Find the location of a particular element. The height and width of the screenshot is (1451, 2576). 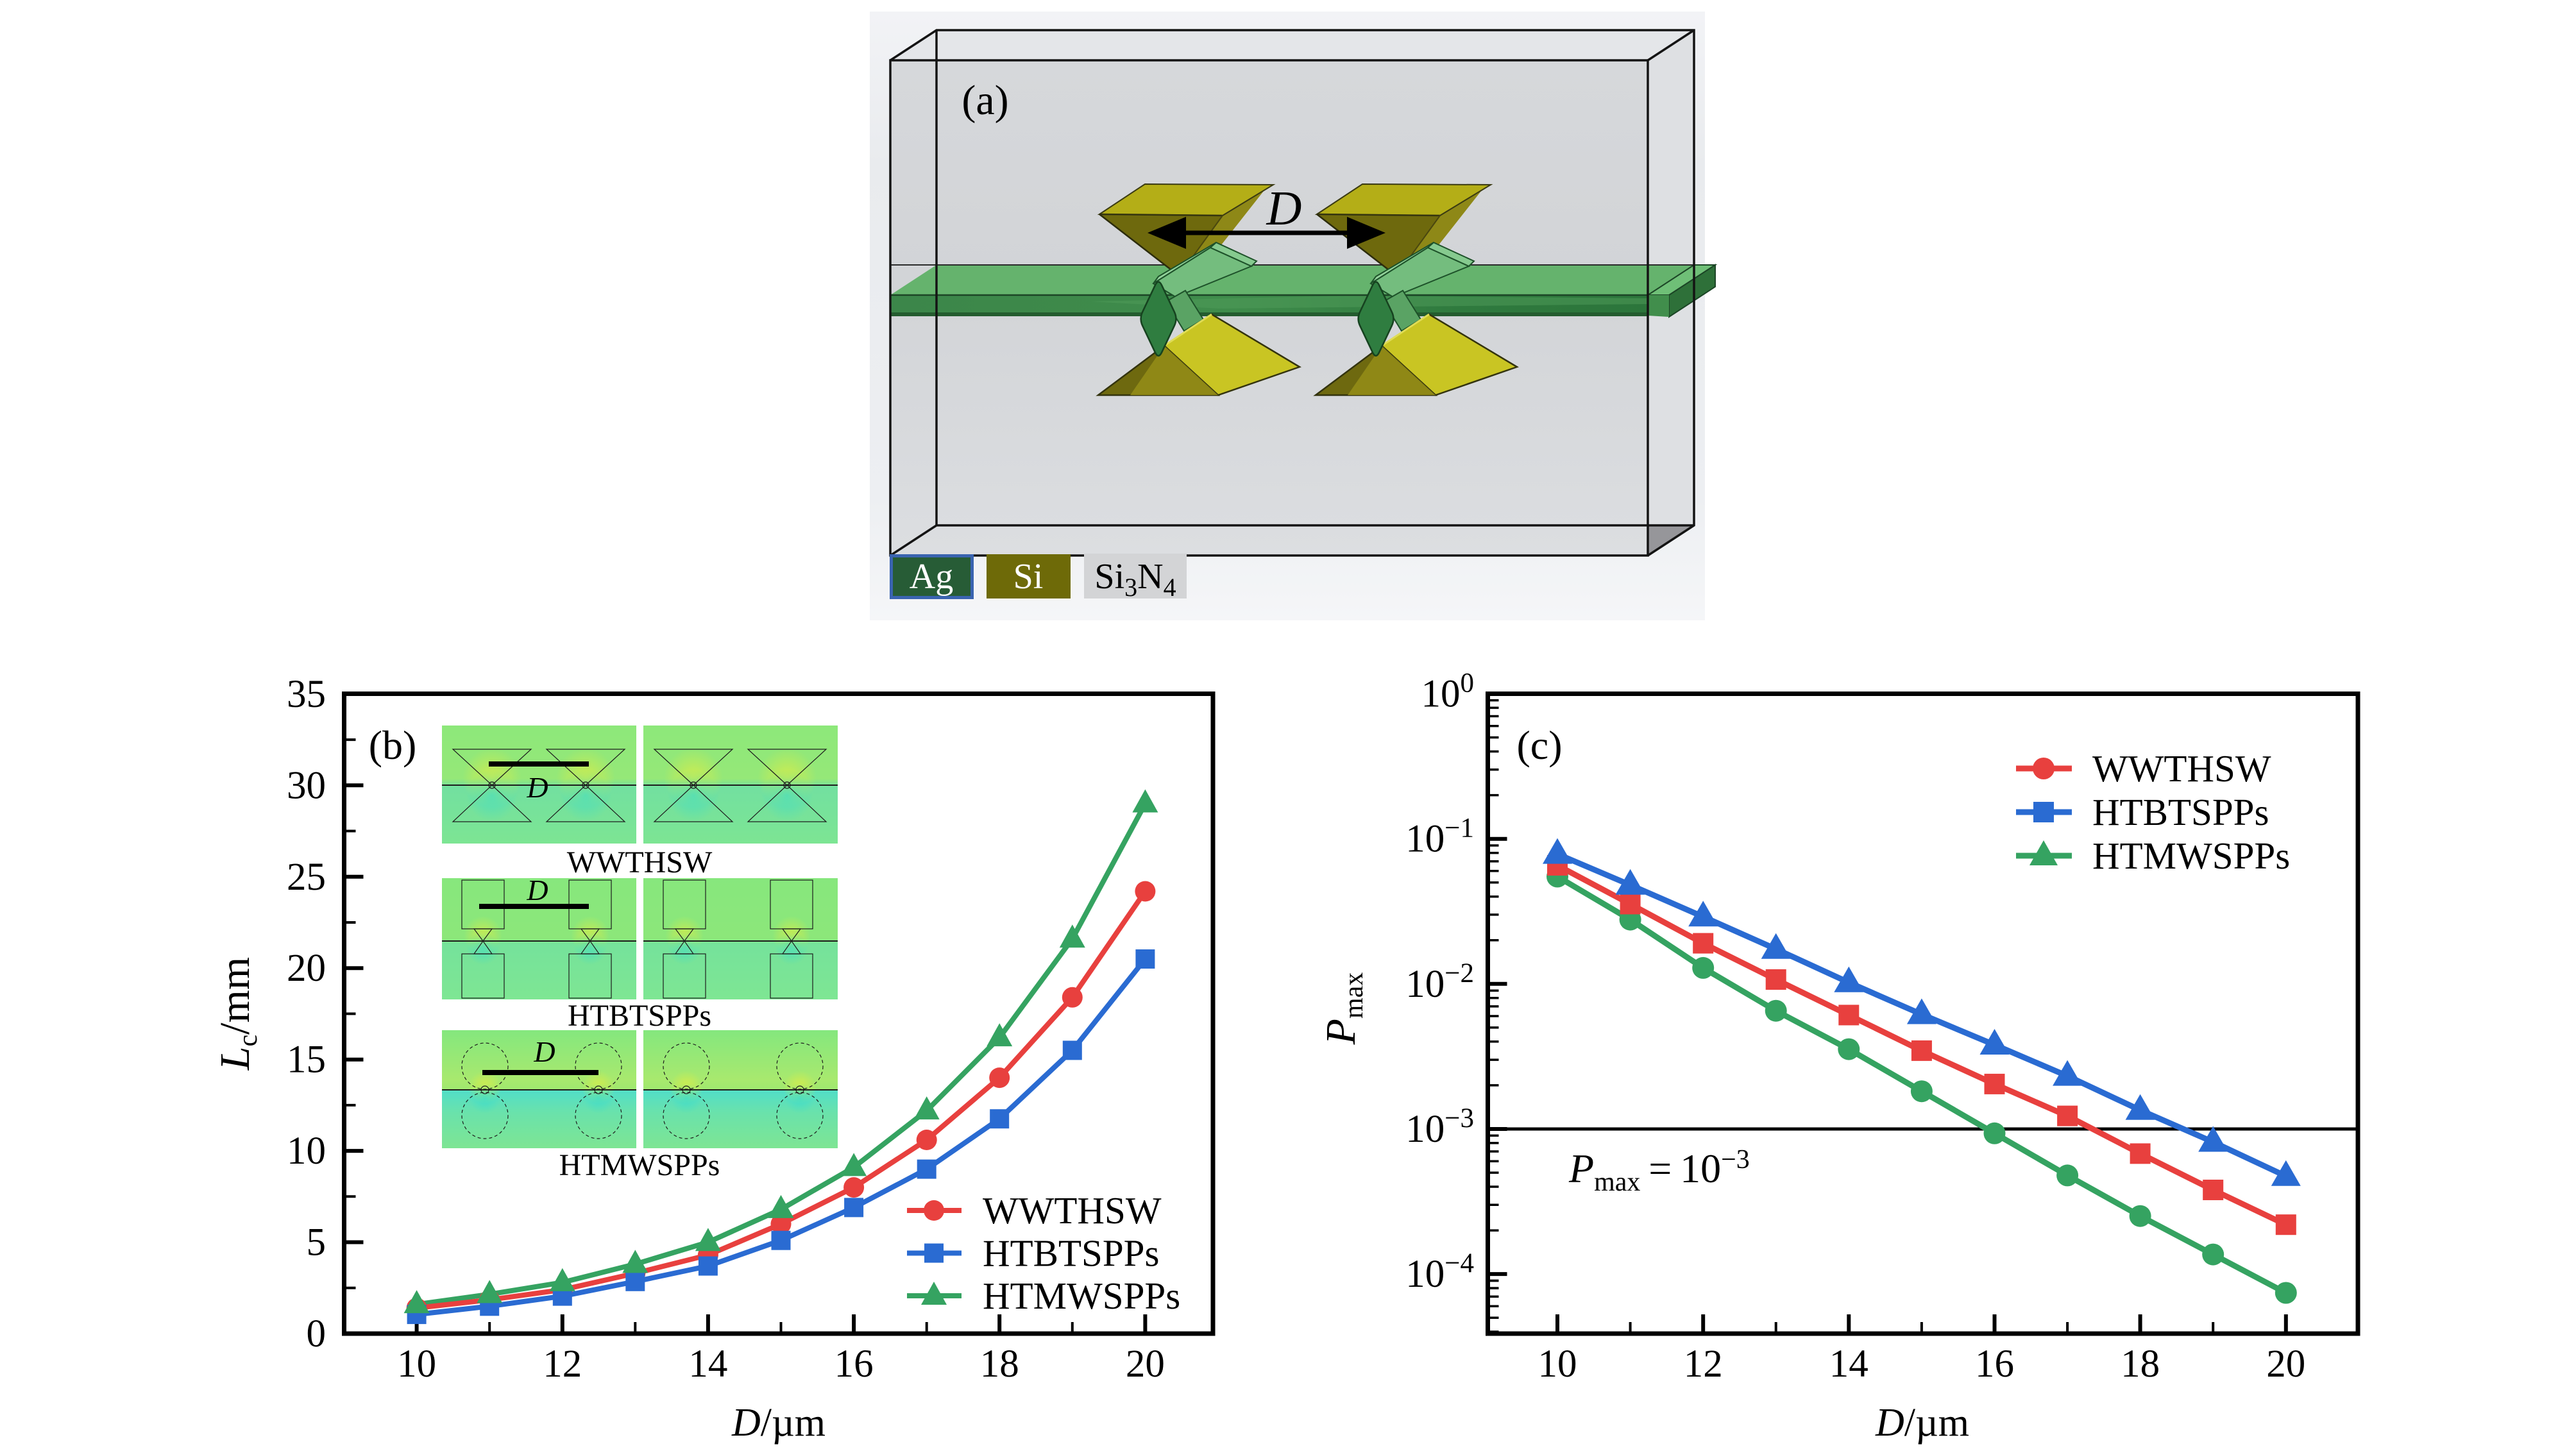

svg-text: Lc/mm is located at coordinates (237, 1014).